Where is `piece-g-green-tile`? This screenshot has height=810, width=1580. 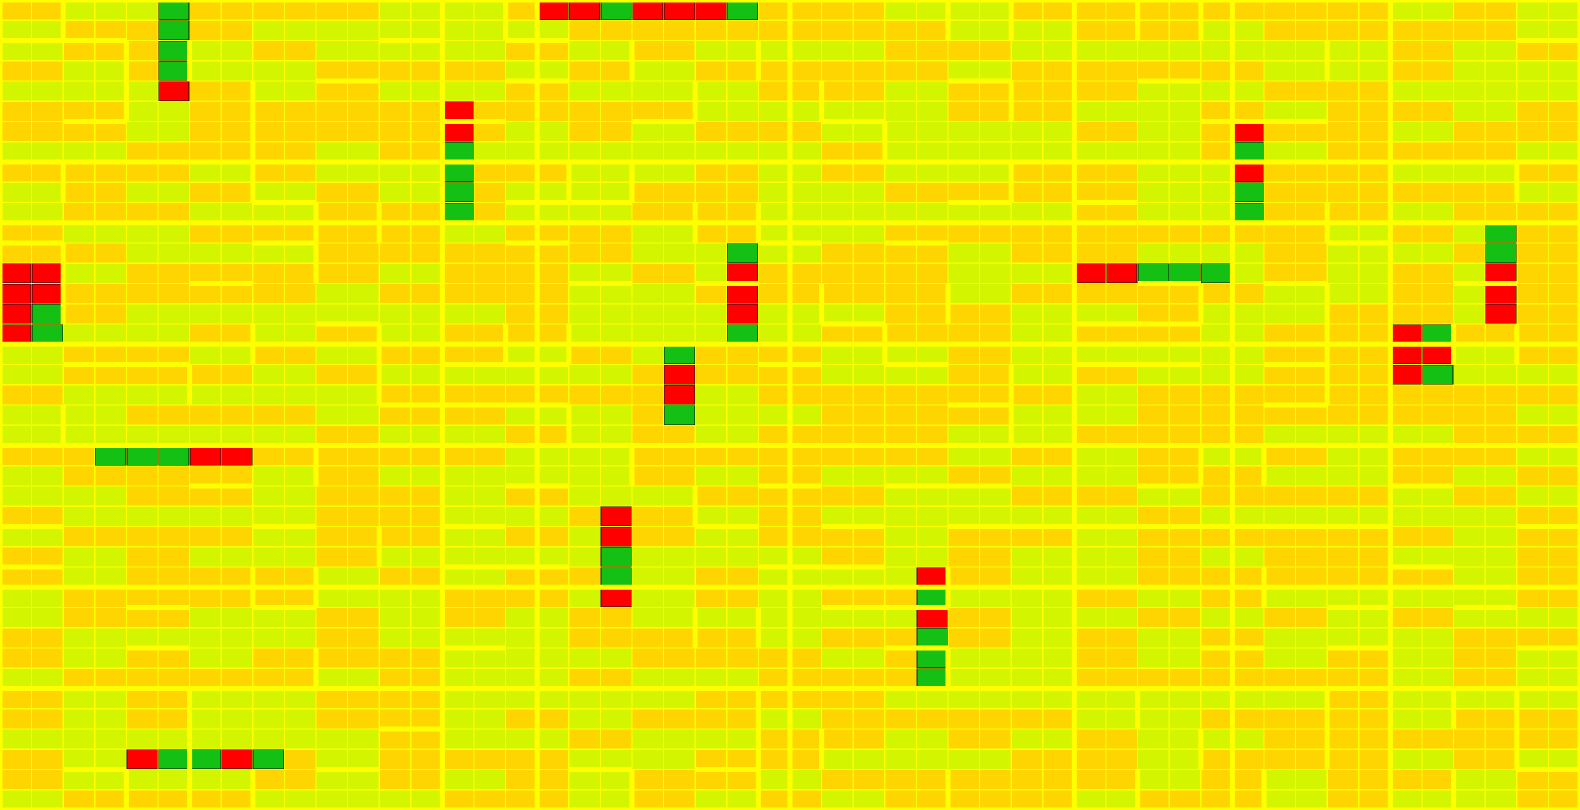
piece-g-green-tile is located at coordinates (1185, 273).